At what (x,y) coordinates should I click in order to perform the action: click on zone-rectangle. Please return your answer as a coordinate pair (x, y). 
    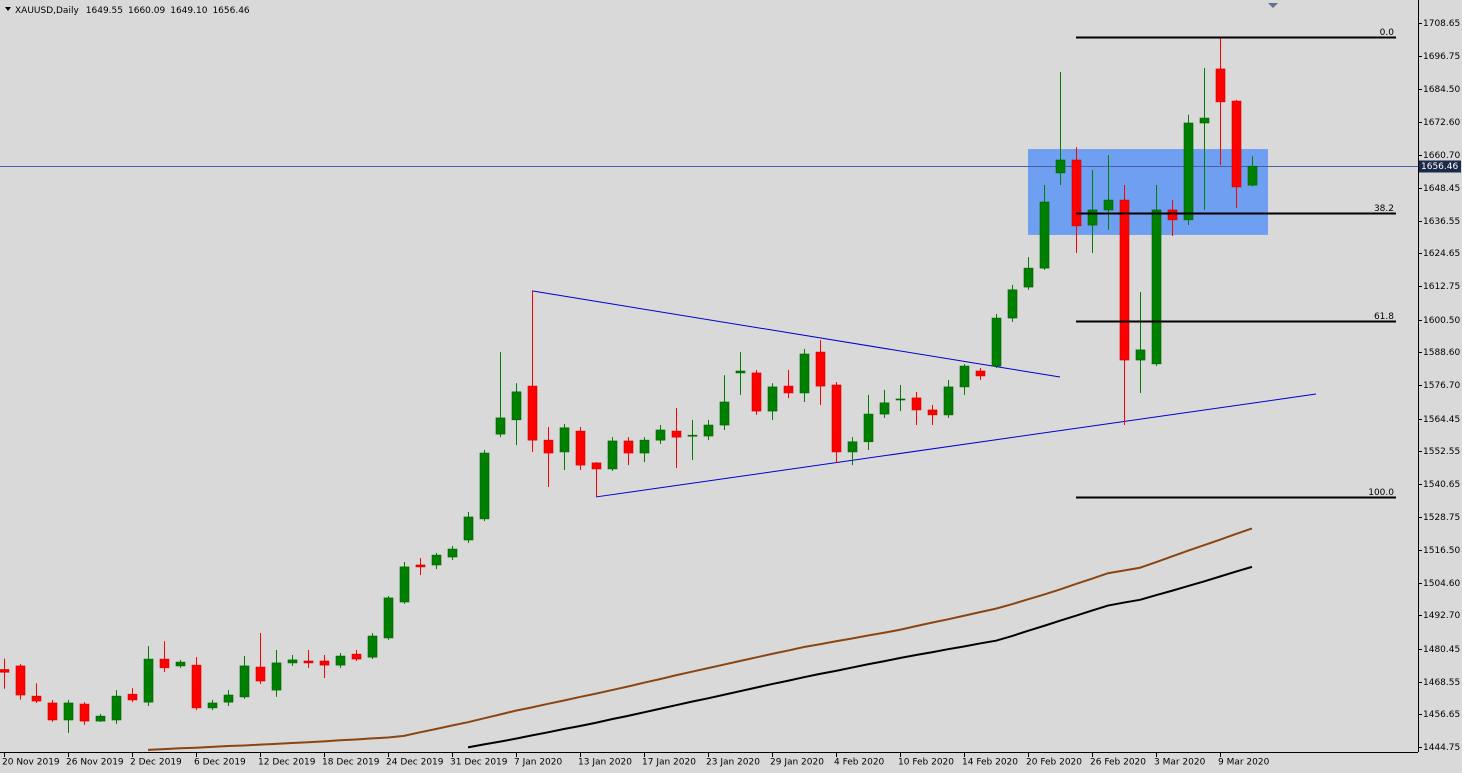
    Looking at the image, I should click on (1148, 192).